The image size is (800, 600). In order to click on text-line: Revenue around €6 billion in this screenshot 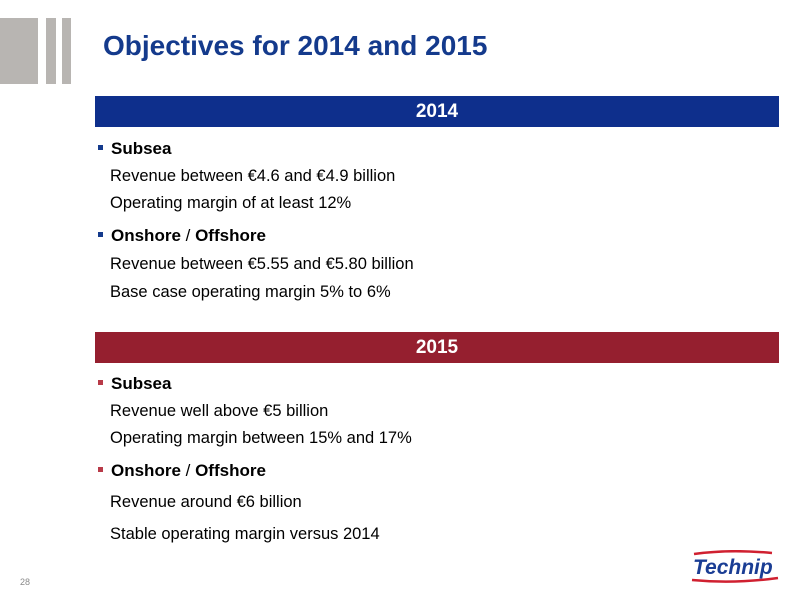, I will do `click(206, 502)`.